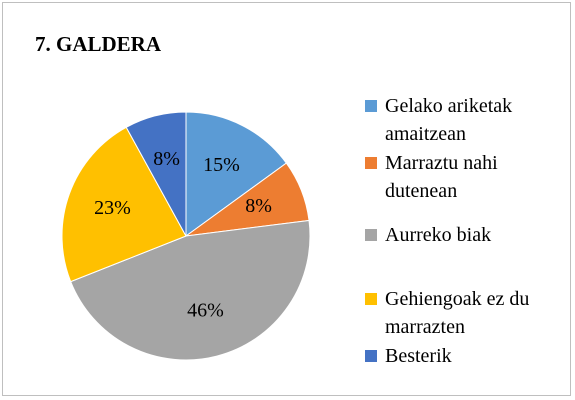 This screenshot has height=400, width=575. I want to click on legend-item: Marraztu nahi dutenean, so click(460, 177).